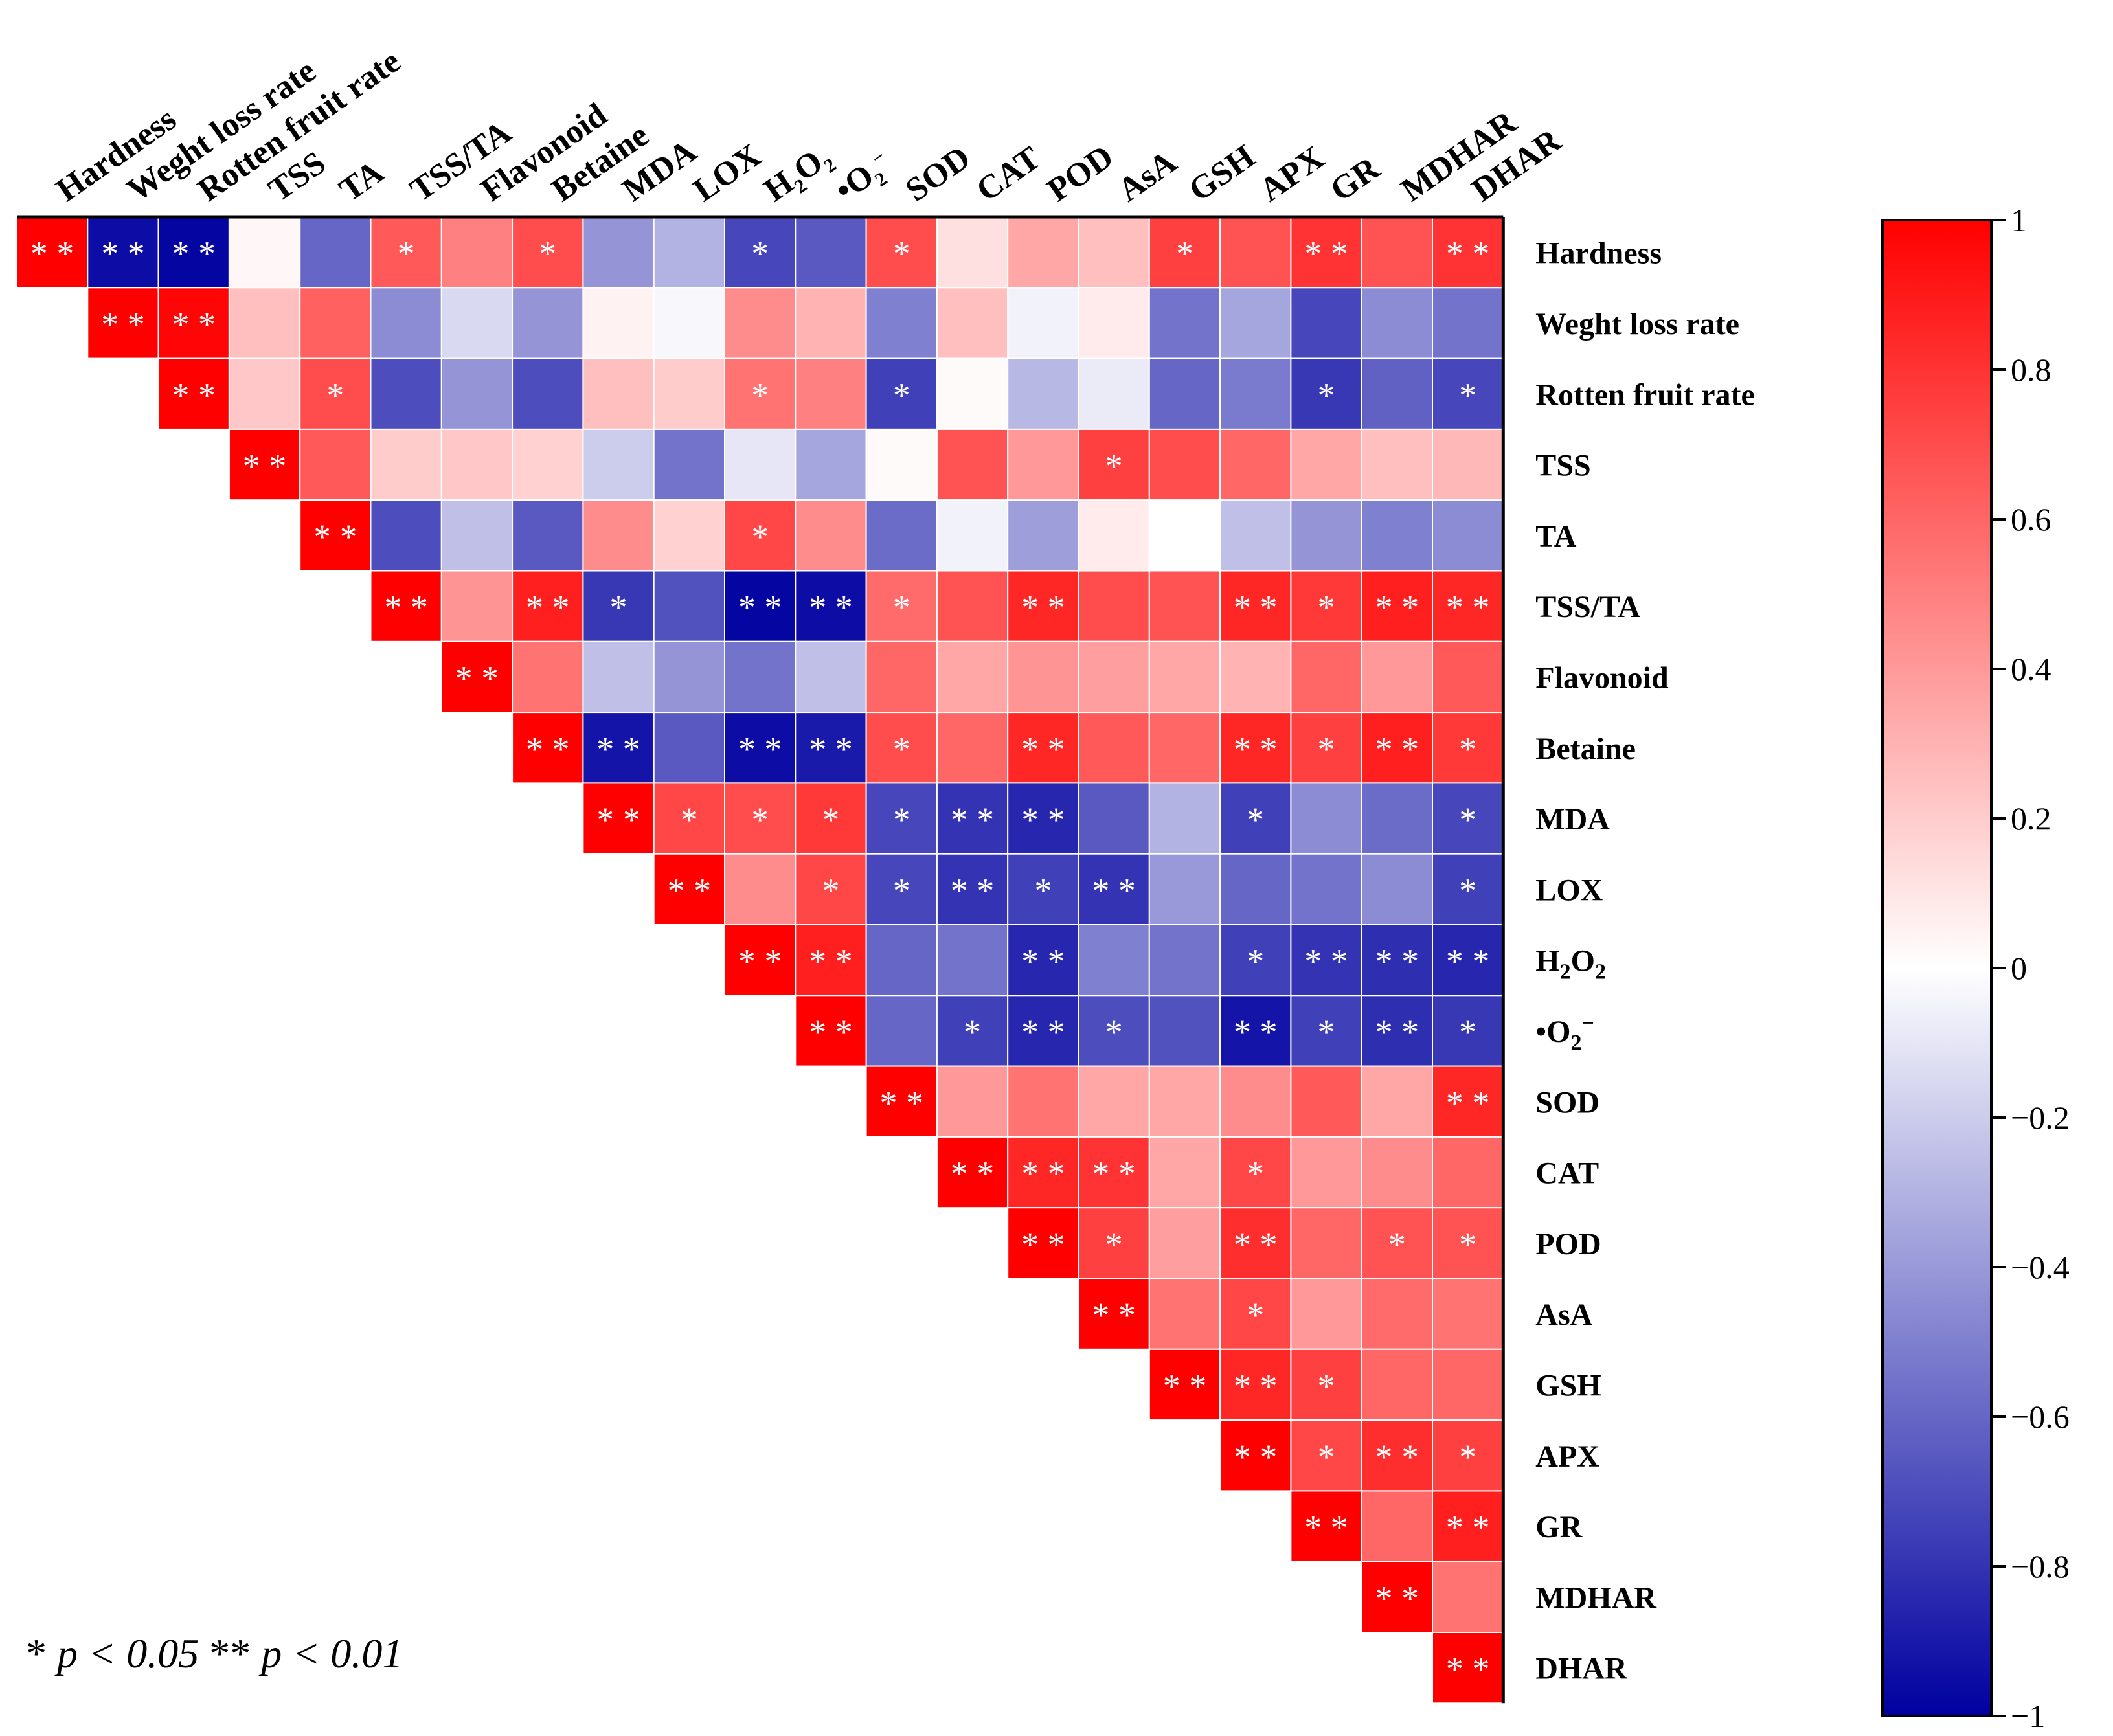 Image resolution: width=2113 pixels, height=1736 pixels. What do you see at coordinates (1567, 1457) in the screenshot?
I see `row-label-apx: APX` at bounding box center [1567, 1457].